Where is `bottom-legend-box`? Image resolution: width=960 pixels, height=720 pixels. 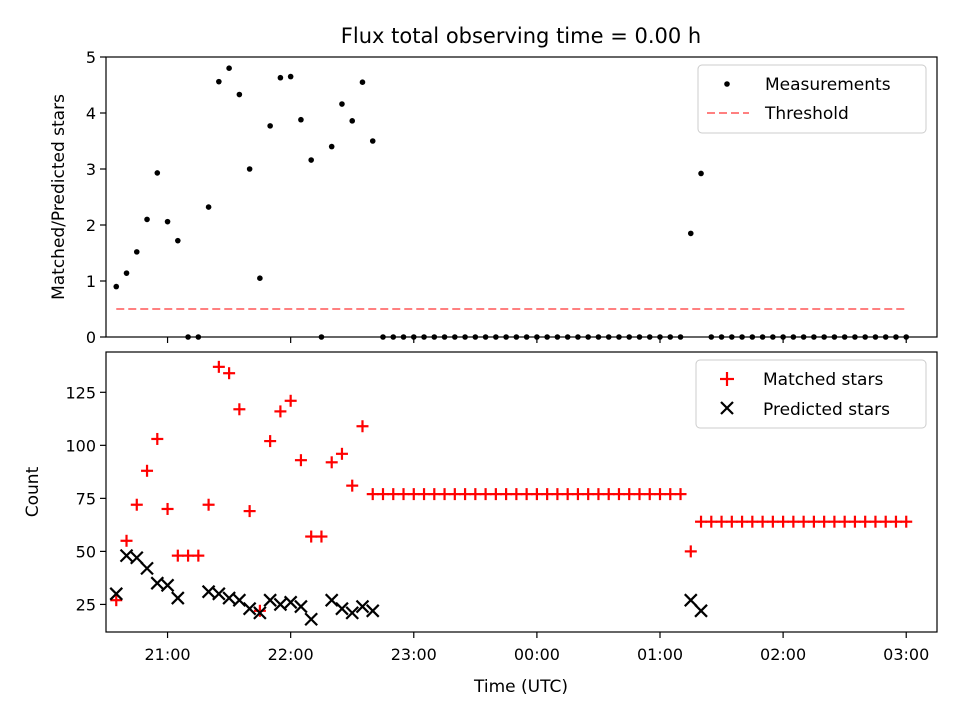 bottom-legend-box is located at coordinates (811, 394).